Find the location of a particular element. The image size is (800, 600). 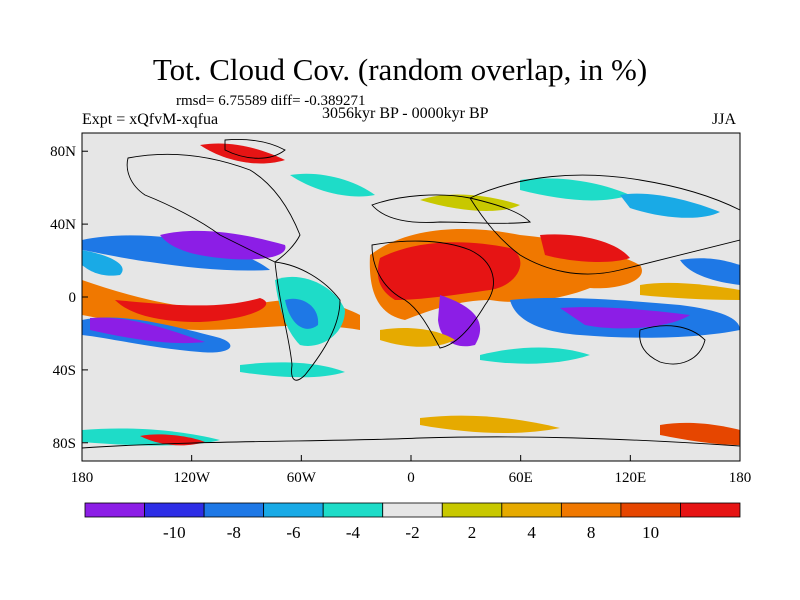

longitude-ticks: 180 120W 60W 0 60E 120E 180 is located at coordinates (411, 470).